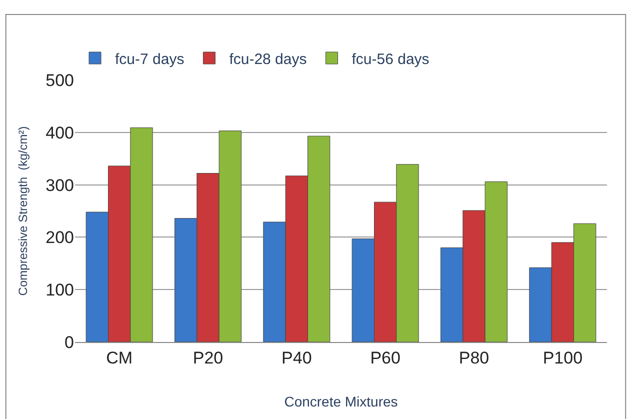 This screenshot has height=419, width=637. What do you see at coordinates (119, 358) in the screenshot?
I see `x-tick-label: CM` at bounding box center [119, 358].